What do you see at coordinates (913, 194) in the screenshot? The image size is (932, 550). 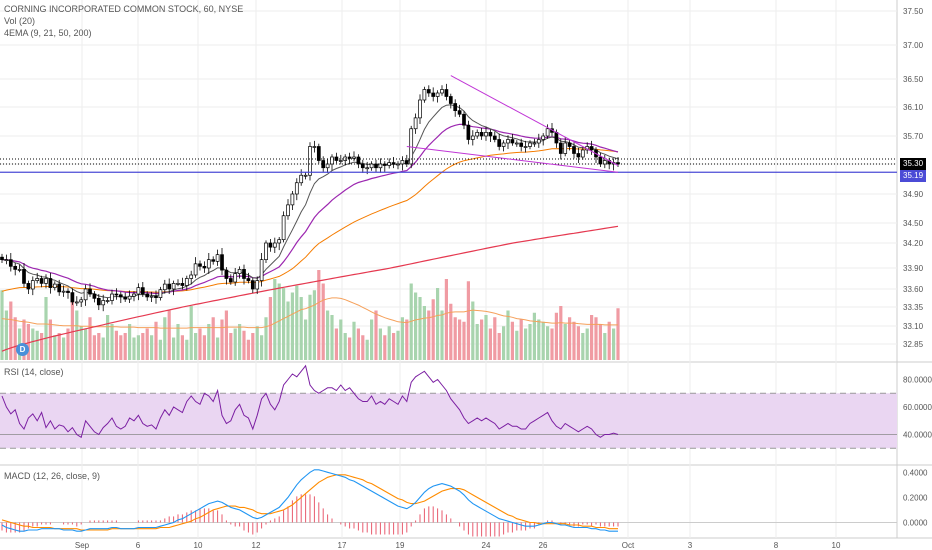 I see `price-tick-label: 34.90` at bounding box center [913, 194].